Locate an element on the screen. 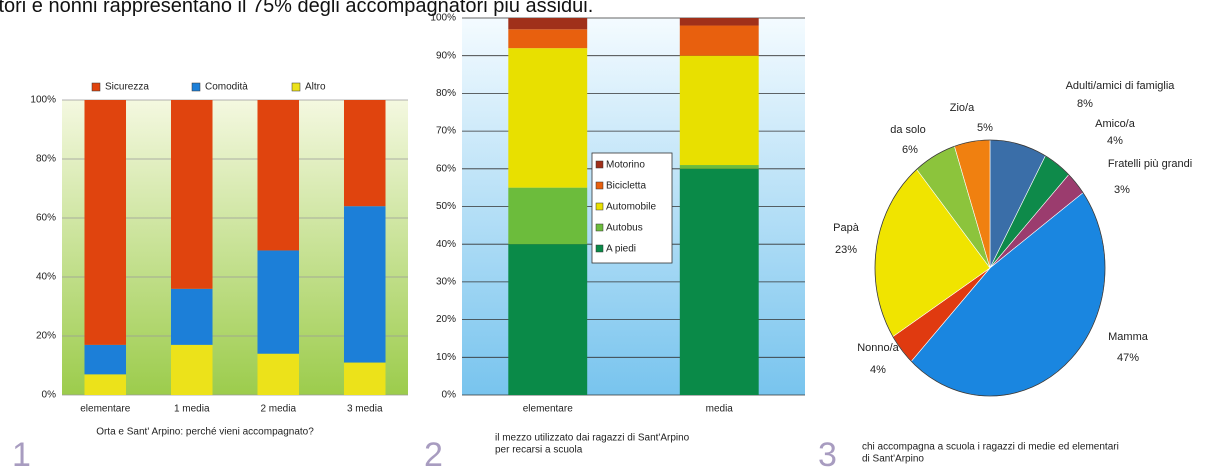 This screenshot has width=1222, height=470. slice-label: Adulti/amici di famiglia is located at coordinates (1121, 86).